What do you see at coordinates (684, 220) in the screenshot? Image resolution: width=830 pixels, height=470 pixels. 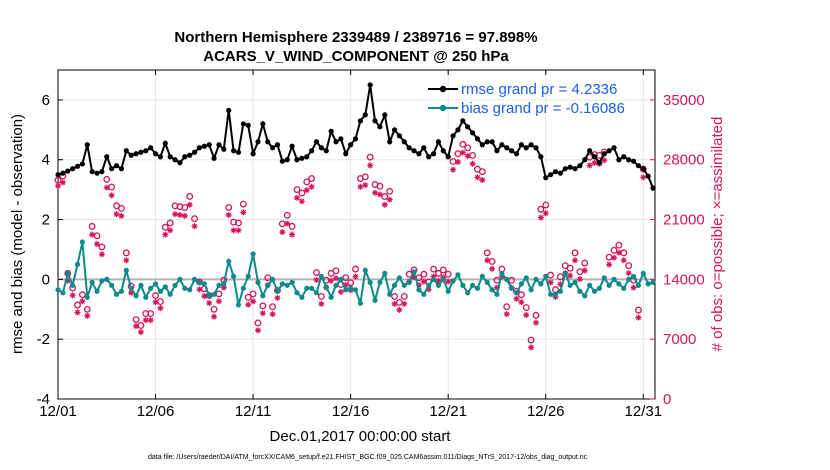 I see `y-right-tick-label: 21000` at bounding box center [684, 220].